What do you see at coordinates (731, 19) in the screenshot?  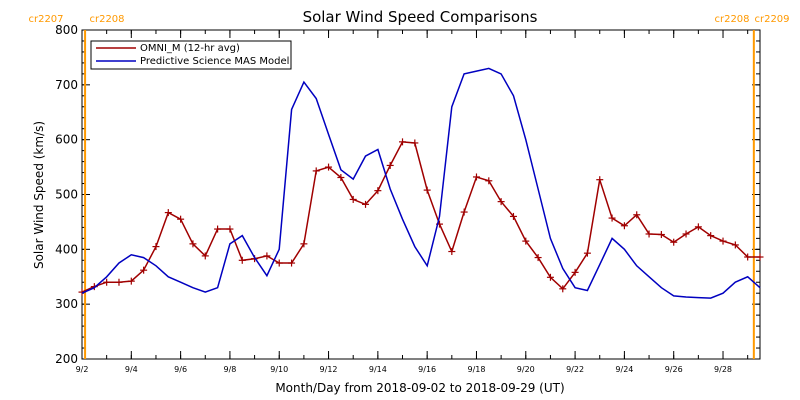 I see `carrington-label-right-1: cr2208` at bounding box center [731, 19].